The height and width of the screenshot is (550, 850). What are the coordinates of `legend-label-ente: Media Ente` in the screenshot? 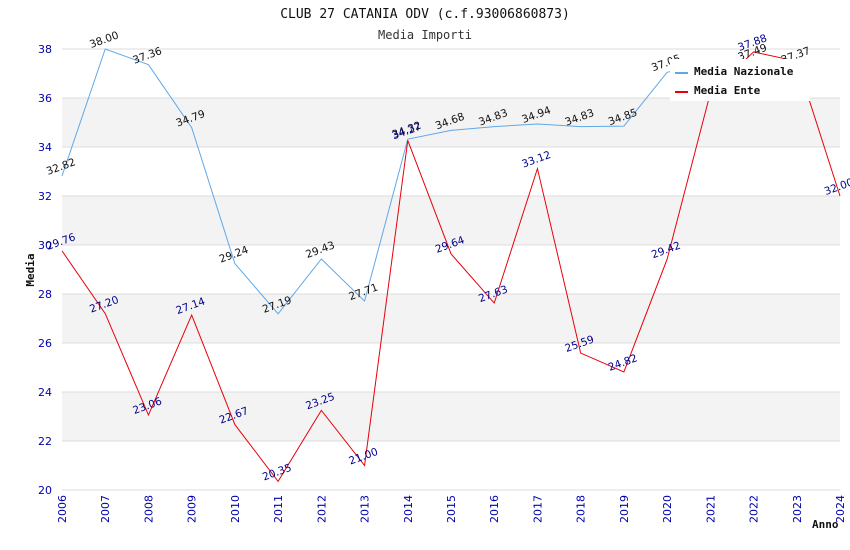 It's located at (727, 90).